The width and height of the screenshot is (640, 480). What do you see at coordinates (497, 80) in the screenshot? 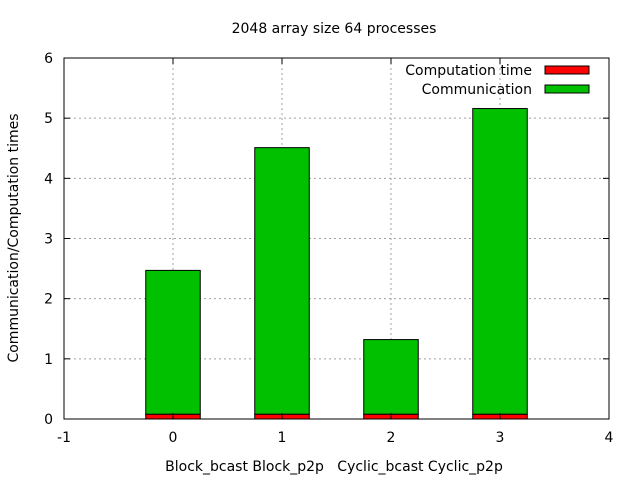
I see `legend: Computation time Communication` at bounding box center [497, 80].